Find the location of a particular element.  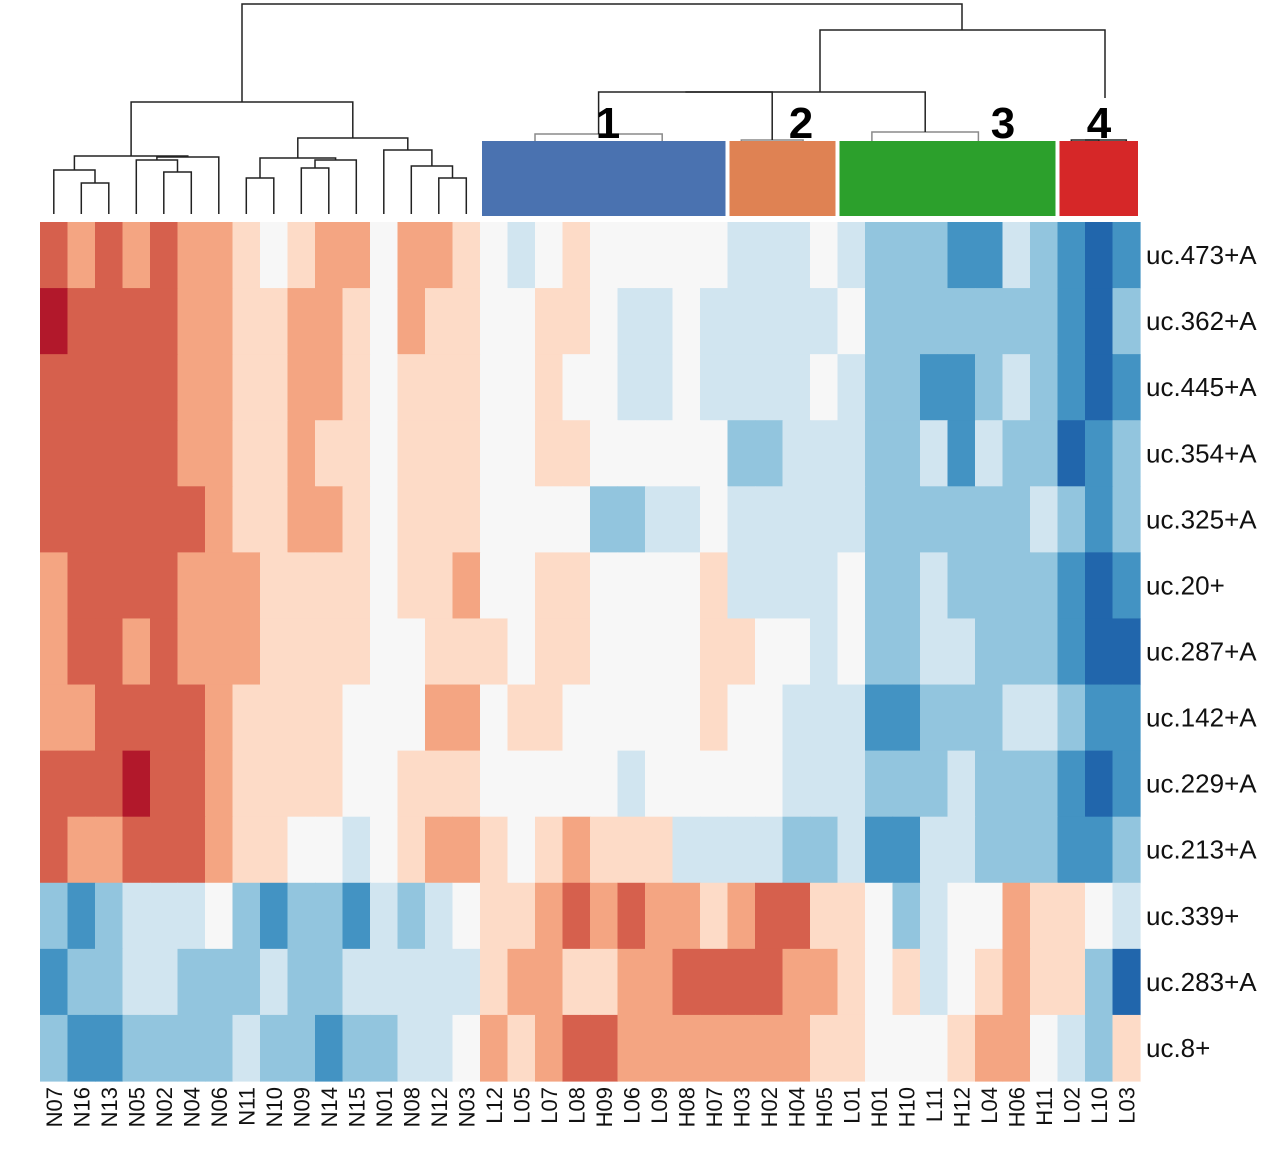

column-label: L03 is located at coordinates (1126, 1105).